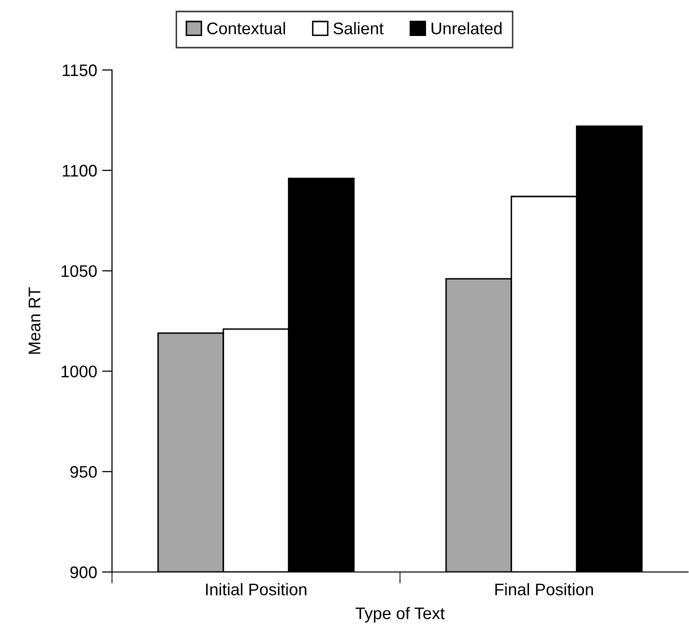 This screenshot has height=632, width=689. I want to click on x-axis-title: Type of Text, so click(400, 615).